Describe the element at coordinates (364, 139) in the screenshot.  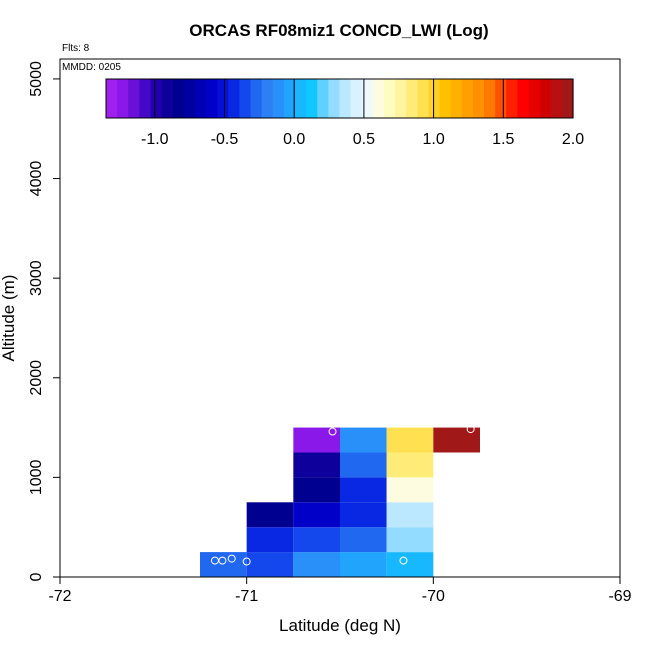
I see `colorbar-tick-label: 0.5` at that location.